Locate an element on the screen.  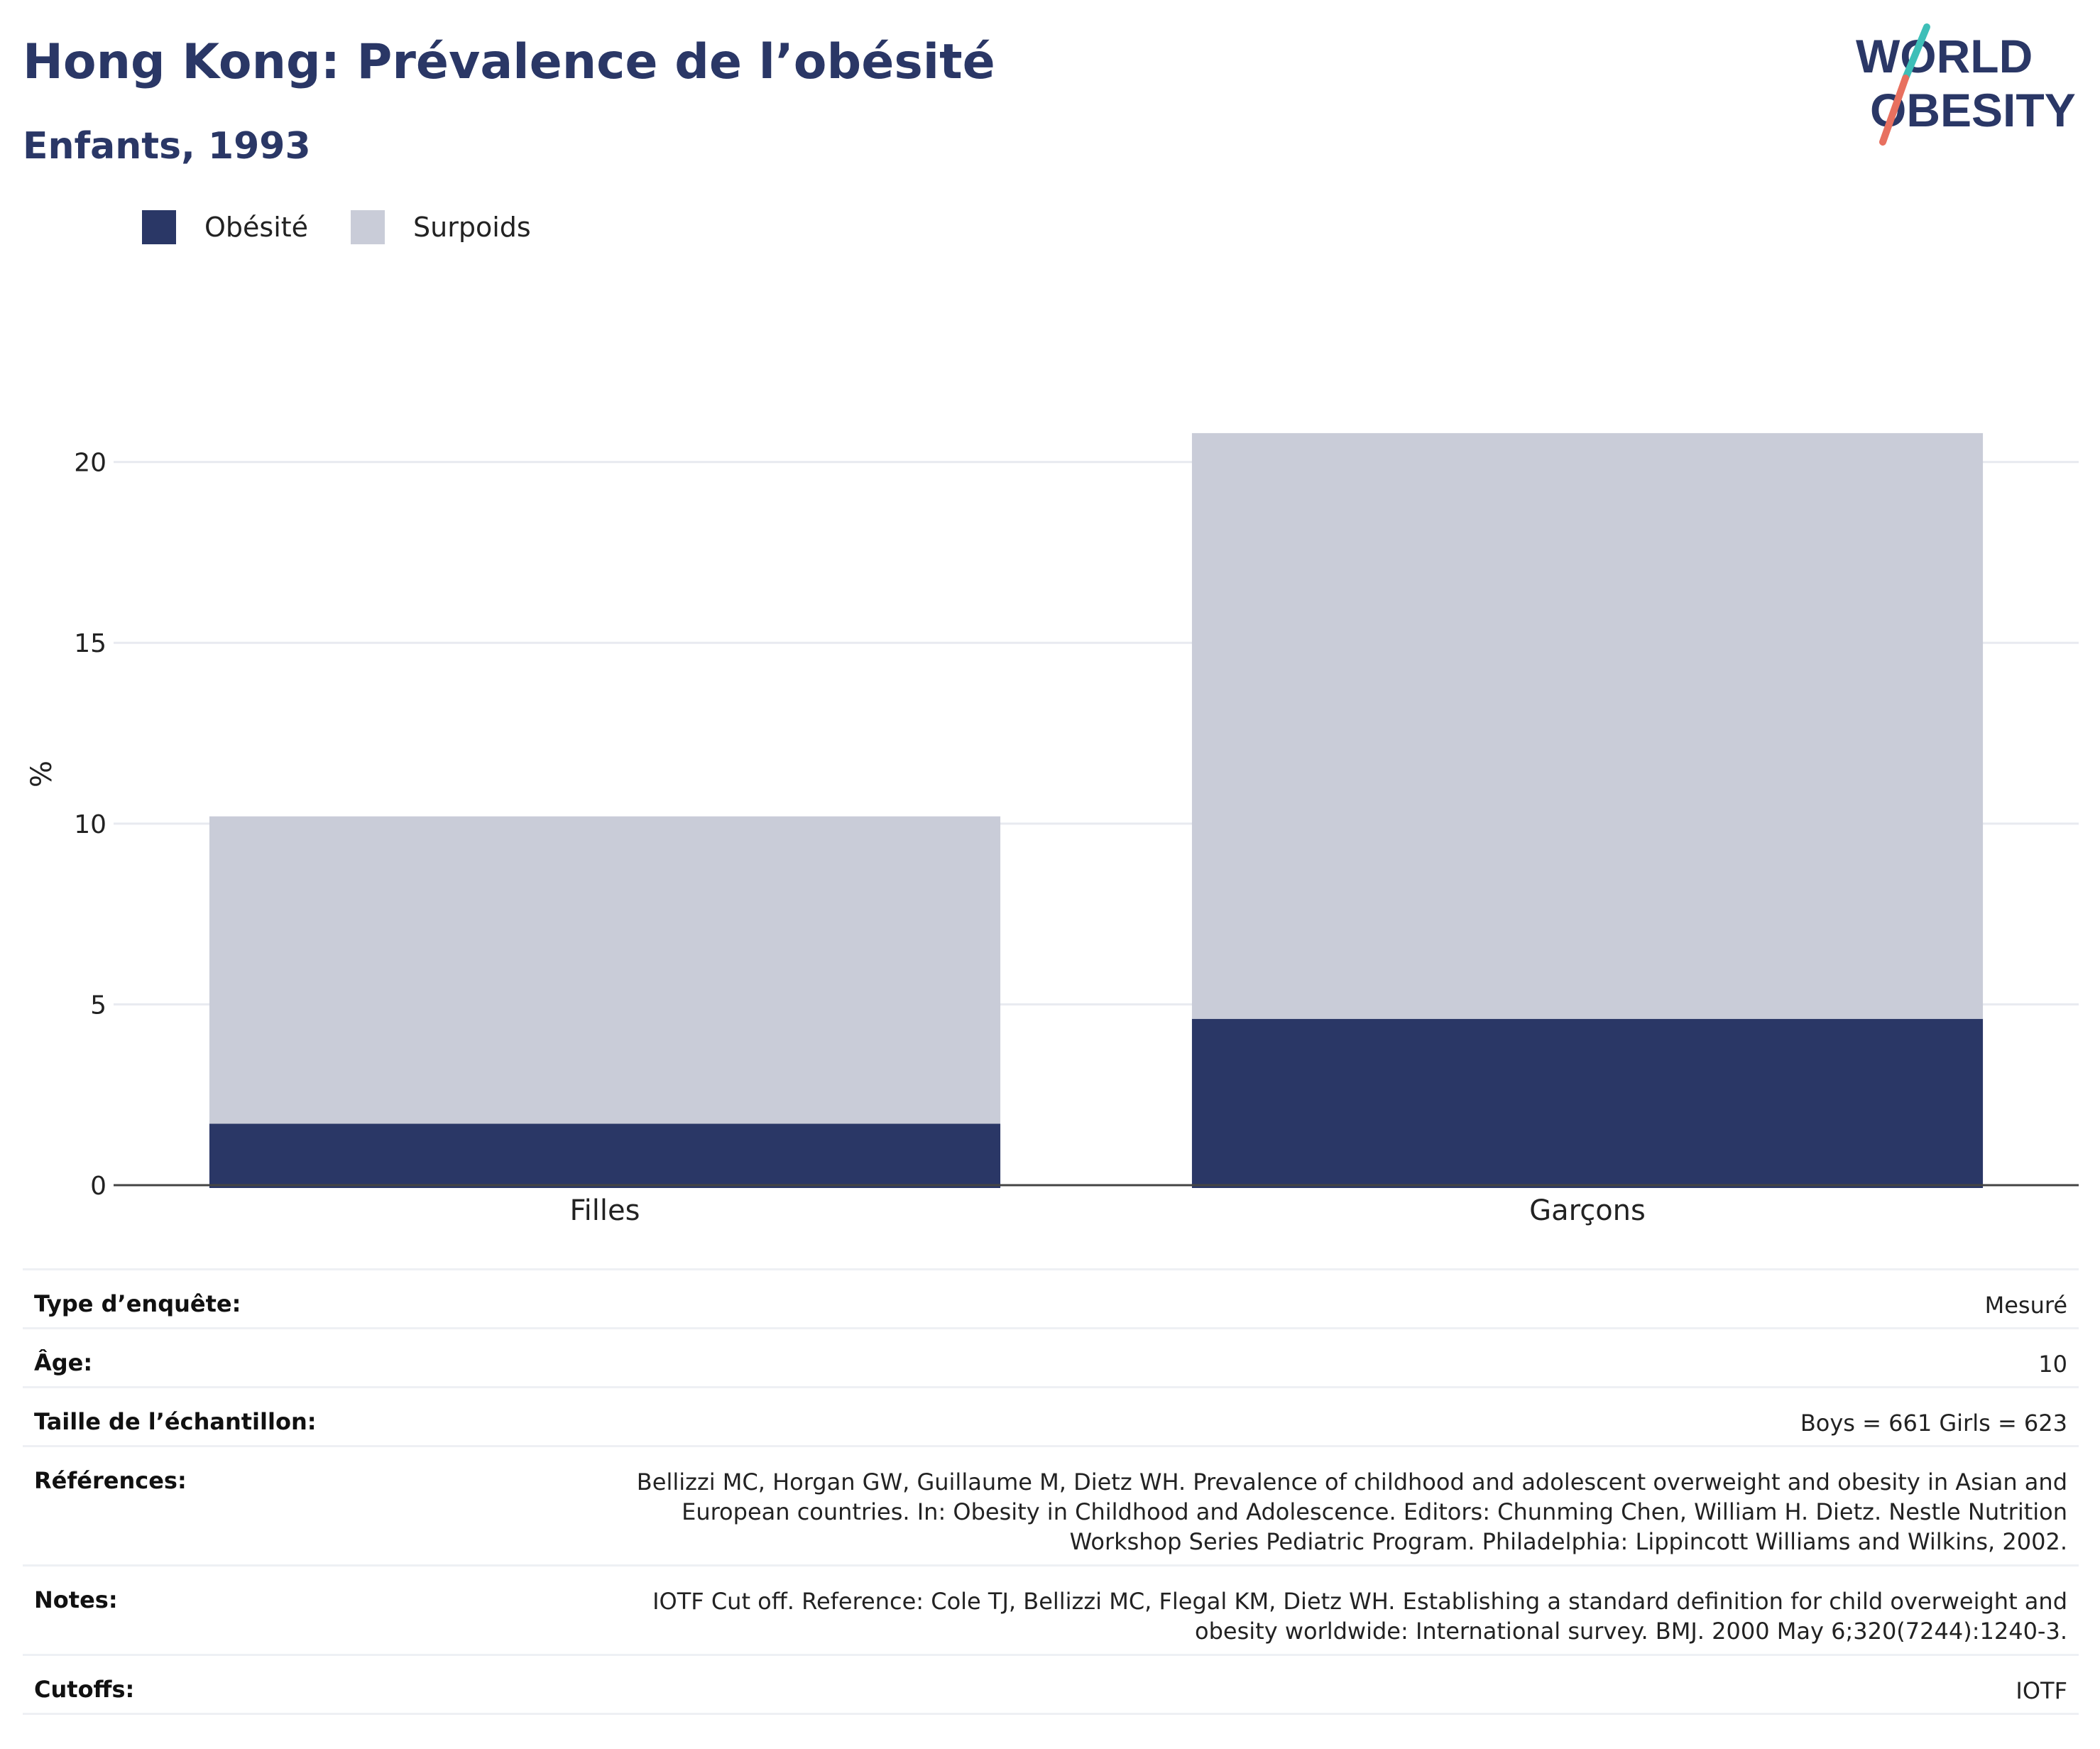
meta-label-references: Références: is located at coordinates (110, 1480).